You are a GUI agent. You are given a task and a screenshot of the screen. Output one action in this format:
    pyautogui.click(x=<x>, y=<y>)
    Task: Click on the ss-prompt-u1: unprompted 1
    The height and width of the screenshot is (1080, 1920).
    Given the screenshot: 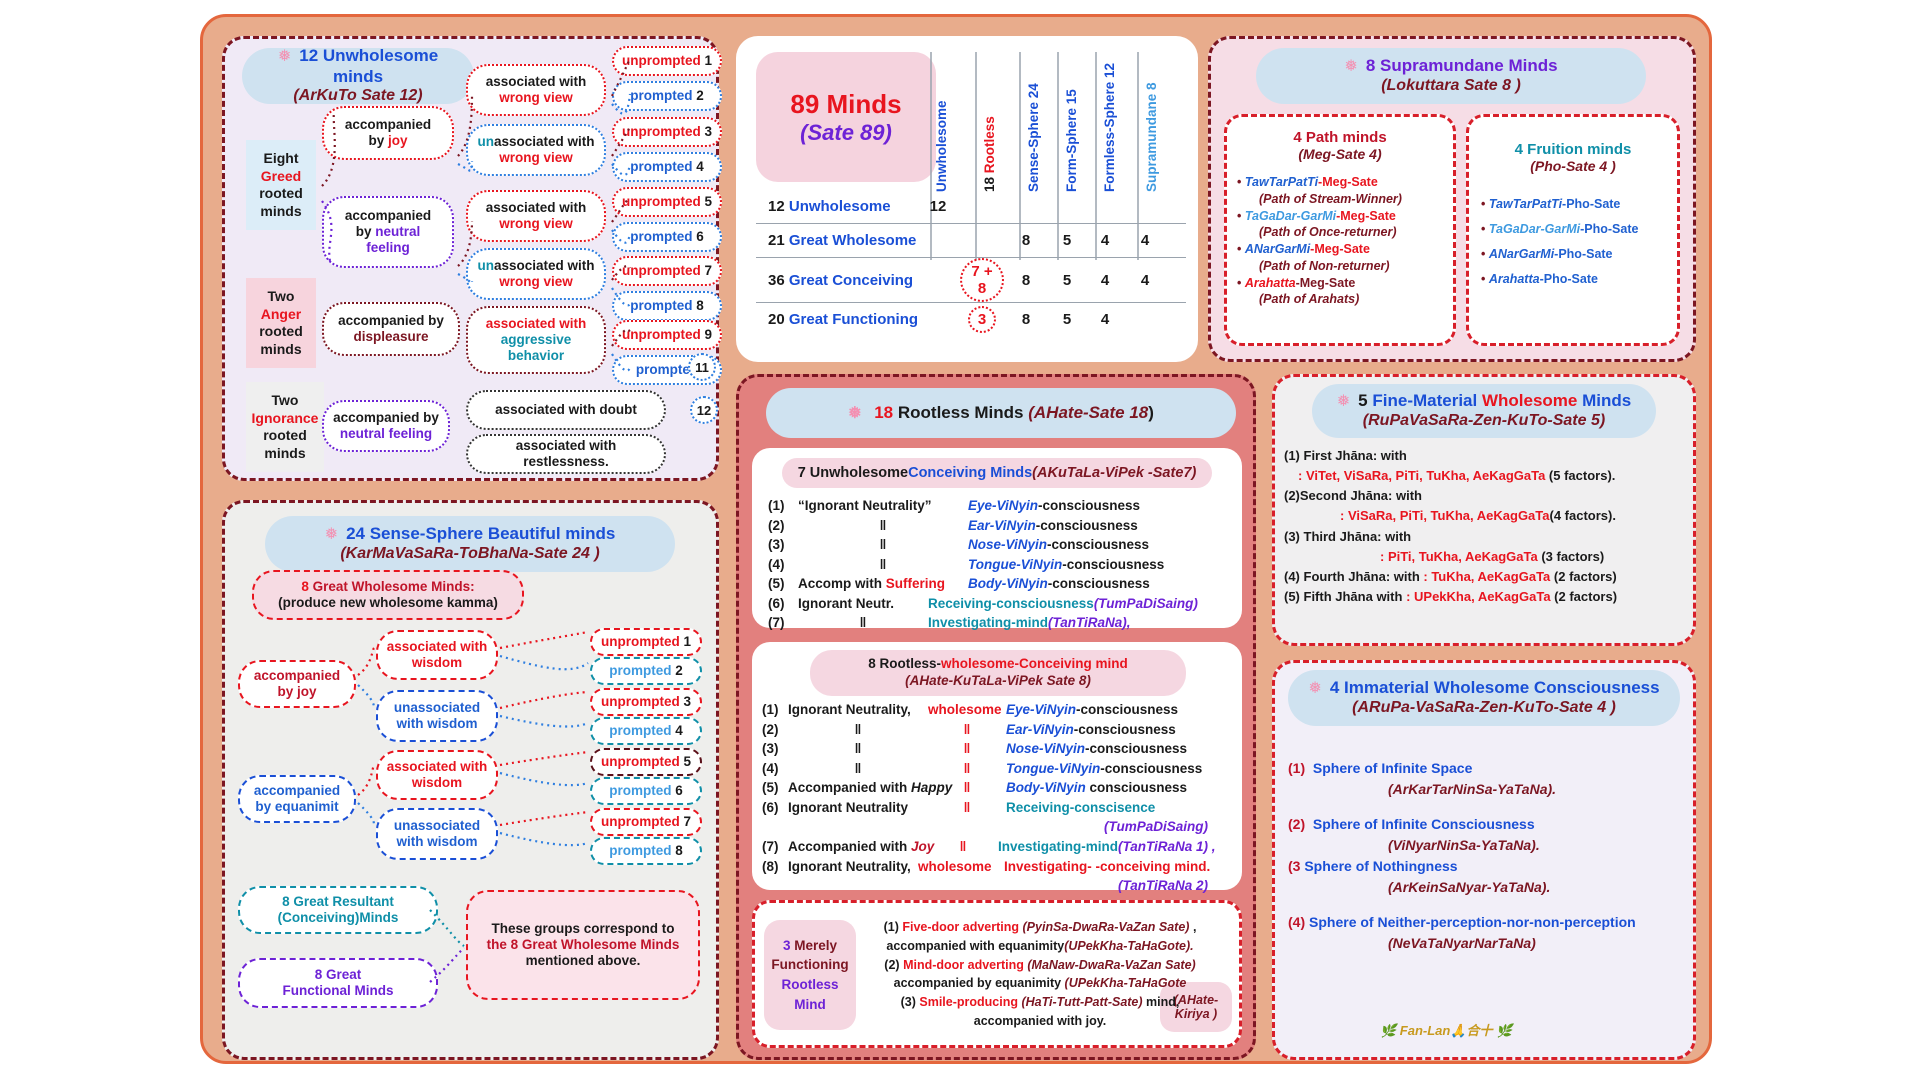 What is the action you would take?
    pyautogui.click(x=646, y=642)
    